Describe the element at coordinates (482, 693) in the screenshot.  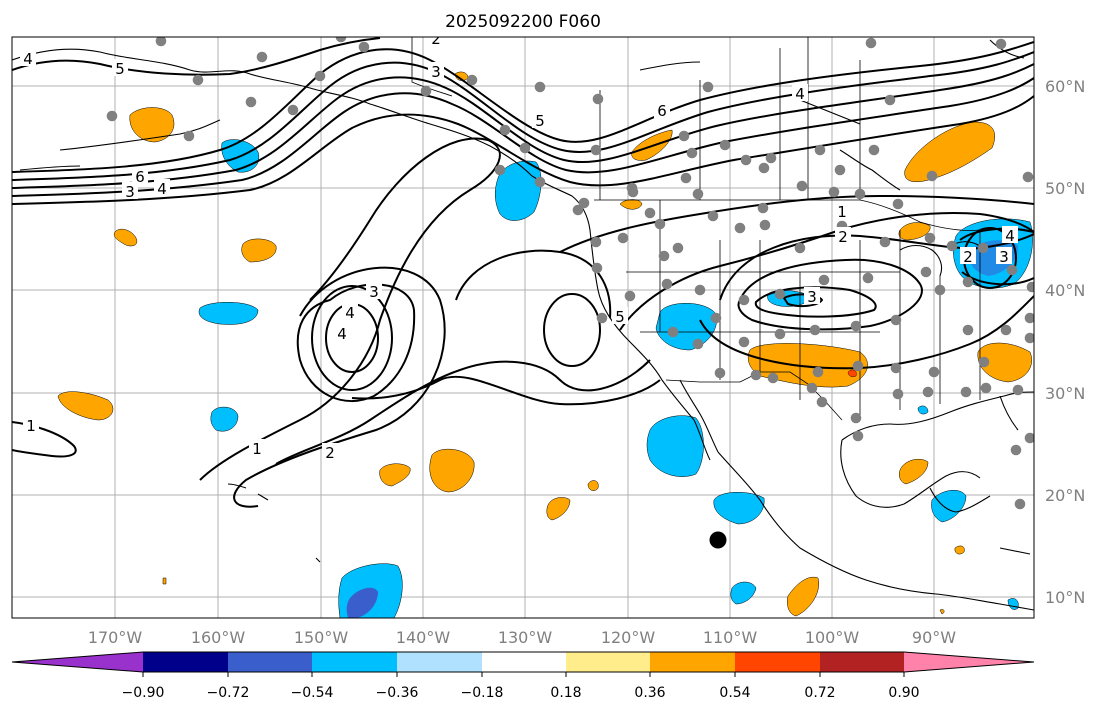
I see `colorbar-tick-label: −0.18` at that location.